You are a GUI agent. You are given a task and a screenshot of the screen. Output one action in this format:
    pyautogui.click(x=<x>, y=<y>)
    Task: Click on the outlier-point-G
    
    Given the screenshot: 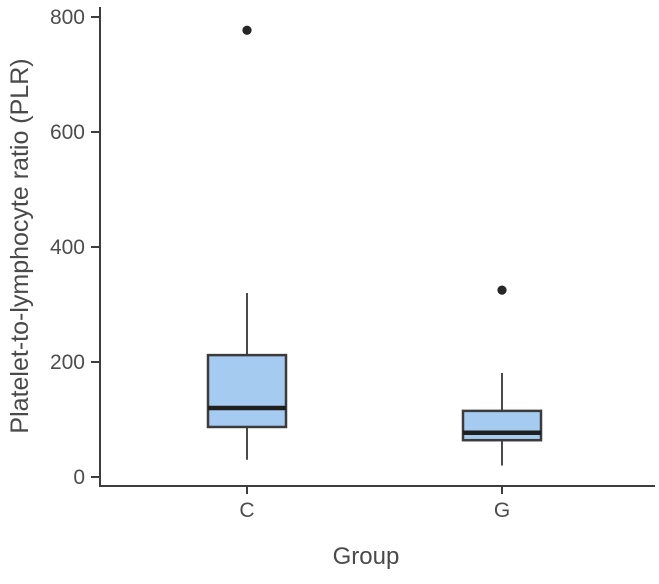 What is the action you would take?
    pyautogui.click(x=502, y=290)
    